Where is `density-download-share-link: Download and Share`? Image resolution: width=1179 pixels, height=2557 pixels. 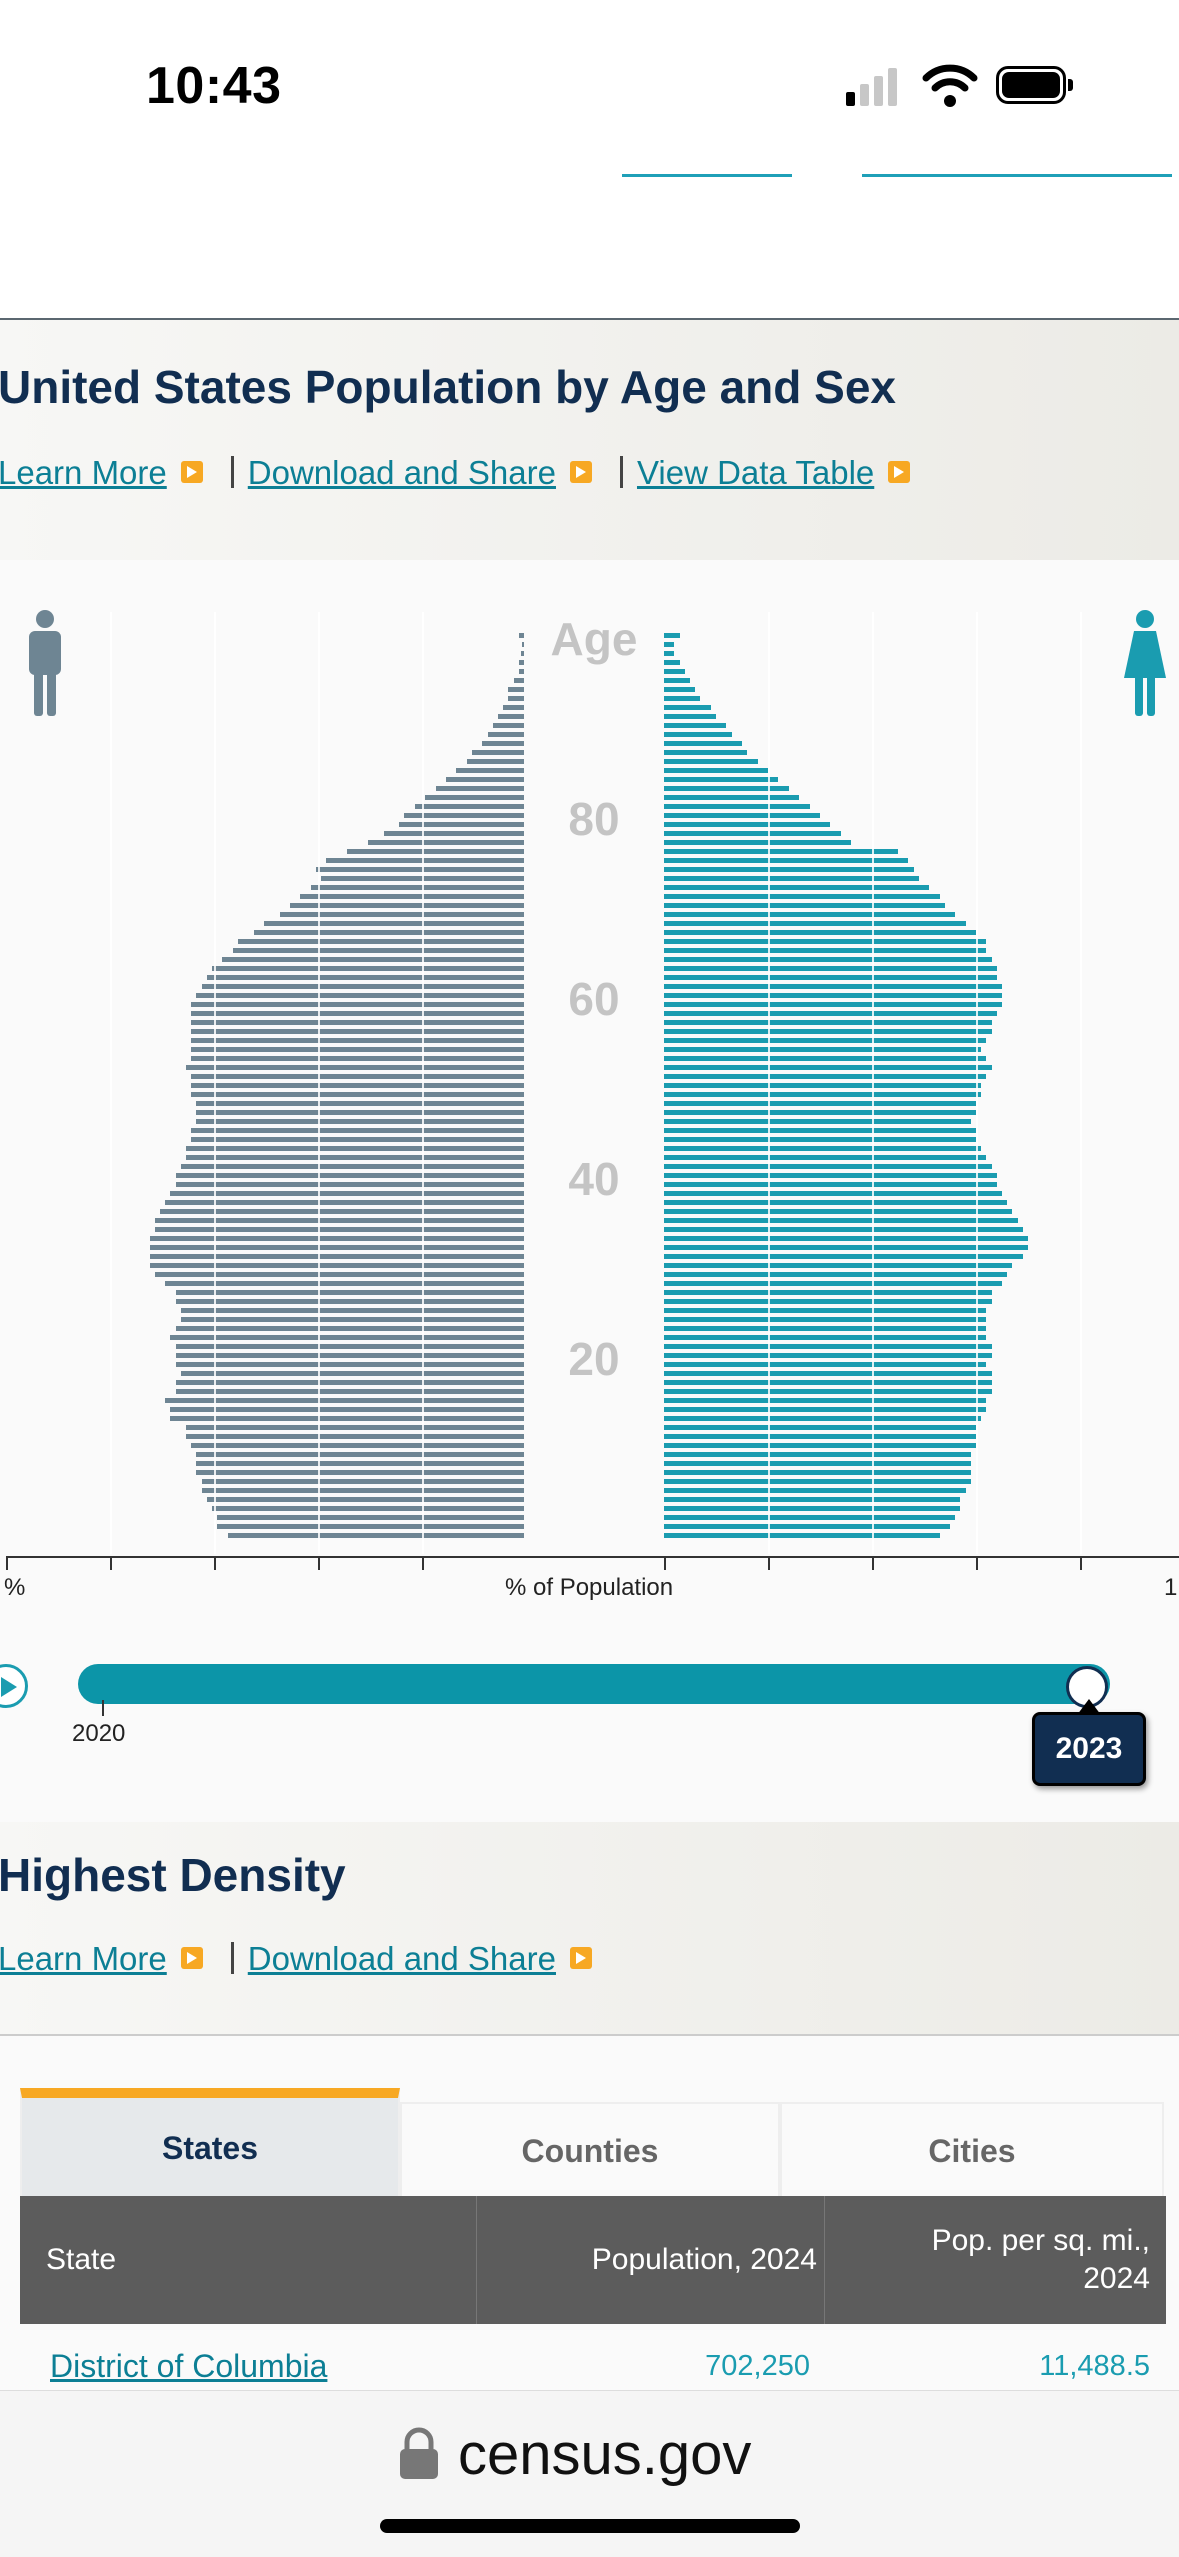 density-download-share-link: Download and Share is located at coordinates (401, 1958).